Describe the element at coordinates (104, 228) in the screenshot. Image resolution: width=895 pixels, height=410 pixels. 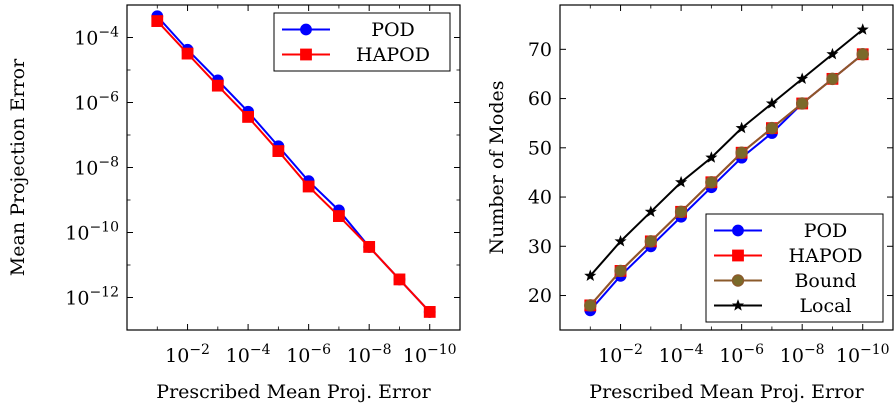
I see `y-tick-label-exponent: −10` at that location.